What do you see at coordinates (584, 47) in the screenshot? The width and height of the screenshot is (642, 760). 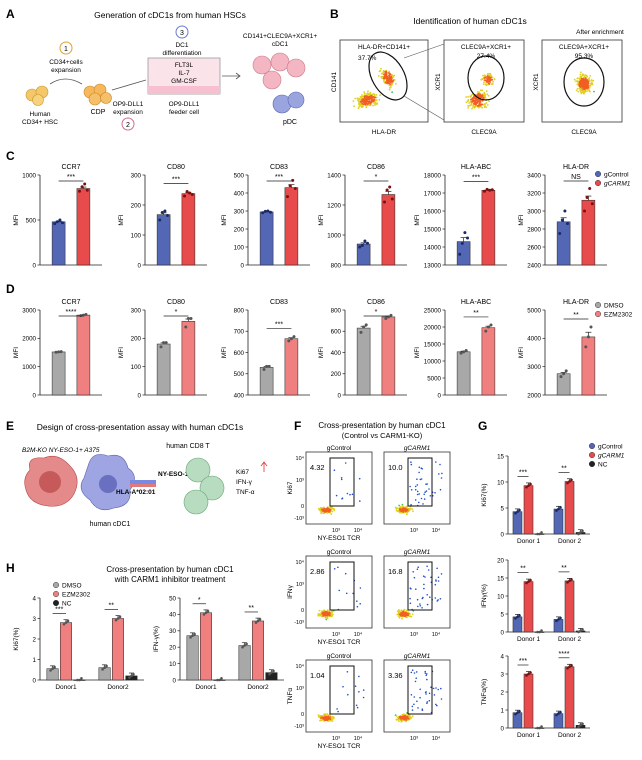 I see `gate-3-label: CLEC9A+XCR1+` at bounding box center [584, 47].